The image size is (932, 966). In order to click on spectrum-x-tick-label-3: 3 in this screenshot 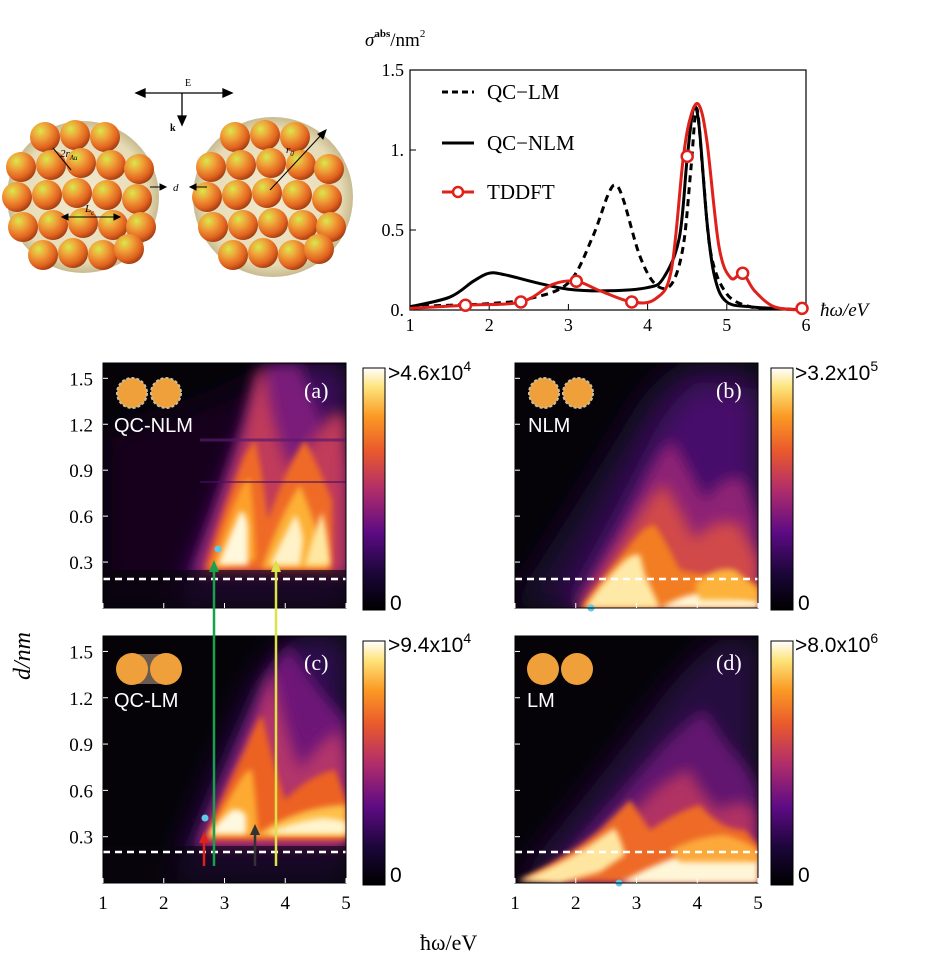, I will do `click(568, 325)`.